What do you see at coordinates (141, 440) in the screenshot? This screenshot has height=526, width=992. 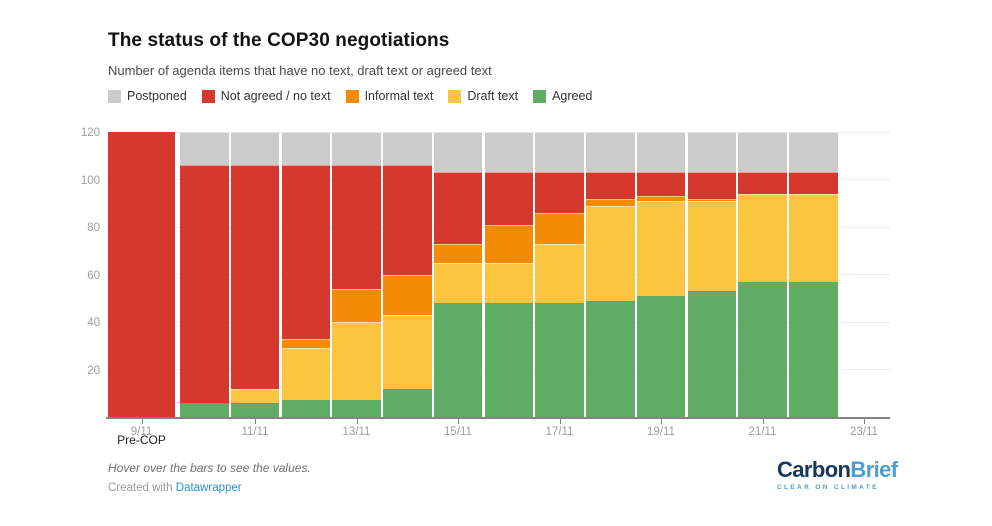 I see `x-label-pre-cop: Pre-COP` at bounding box center [141, 440].